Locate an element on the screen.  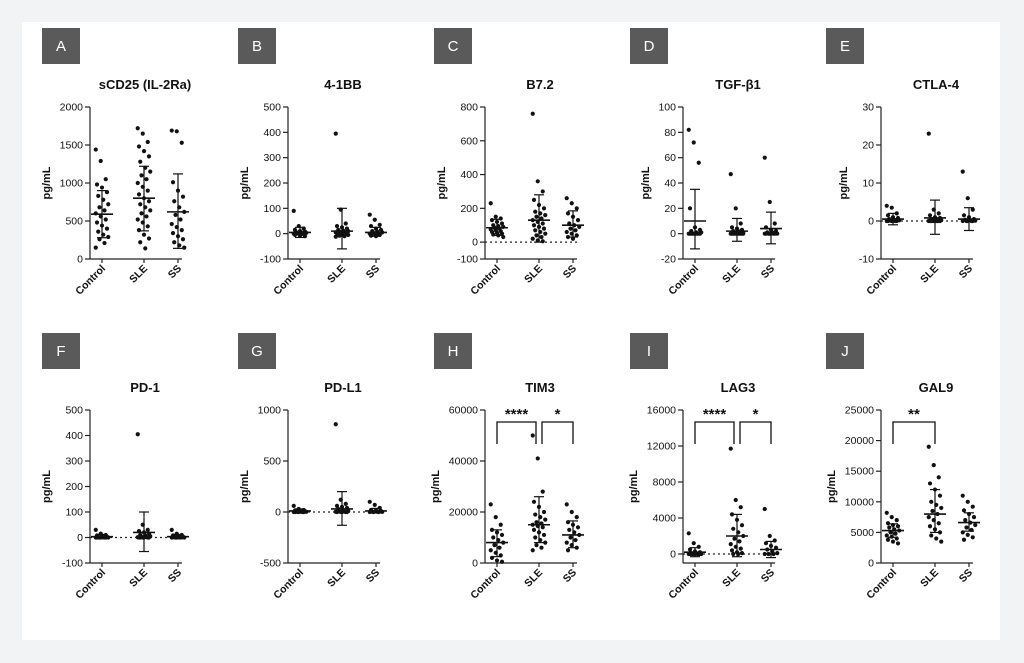
y-tick-label: 4000 is located at coordinates (665, 519).